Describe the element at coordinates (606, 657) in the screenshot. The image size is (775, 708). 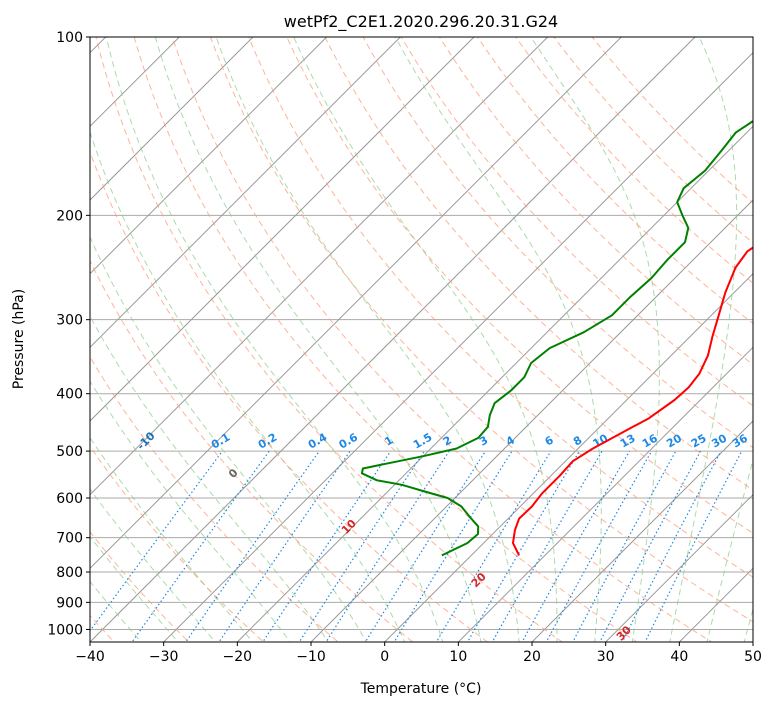
I see `x-tick-label-30: 30` at that location.